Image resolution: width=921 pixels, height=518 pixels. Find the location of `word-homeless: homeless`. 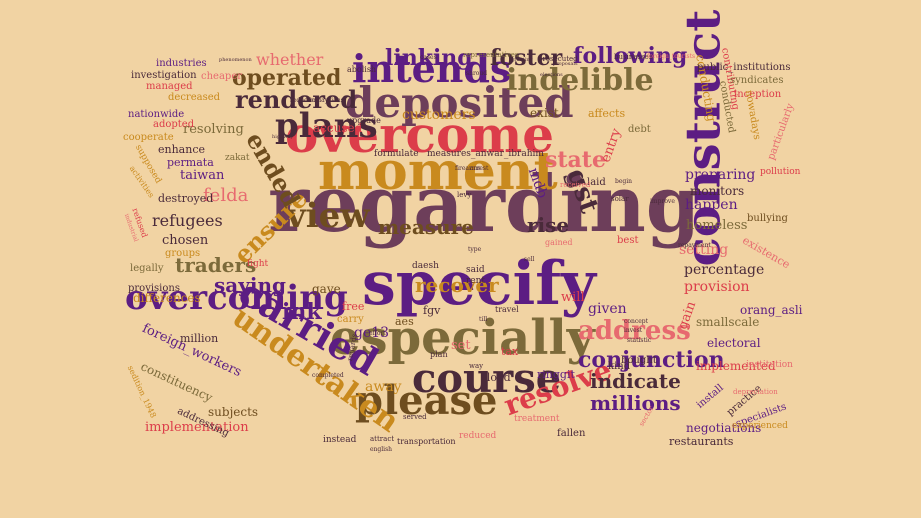

word-homeless: homeless is located at coordinates (717, 225).